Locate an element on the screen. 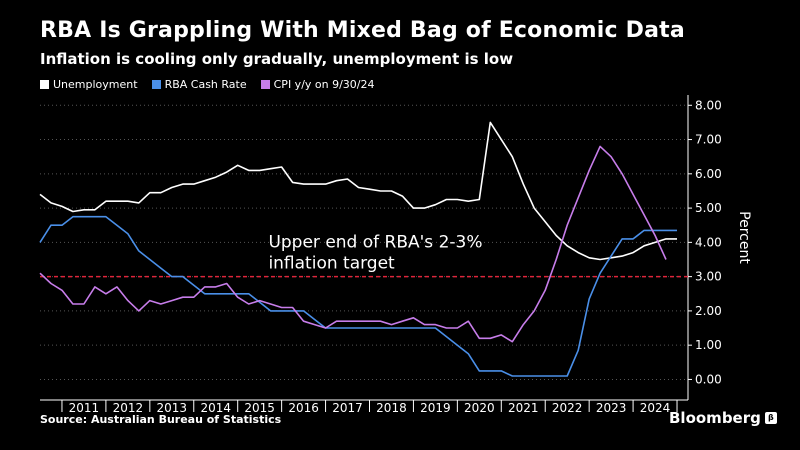 This screenshot has width=800, height=450. y-tick-label: 6.00 is located at coordinates (708, 174).